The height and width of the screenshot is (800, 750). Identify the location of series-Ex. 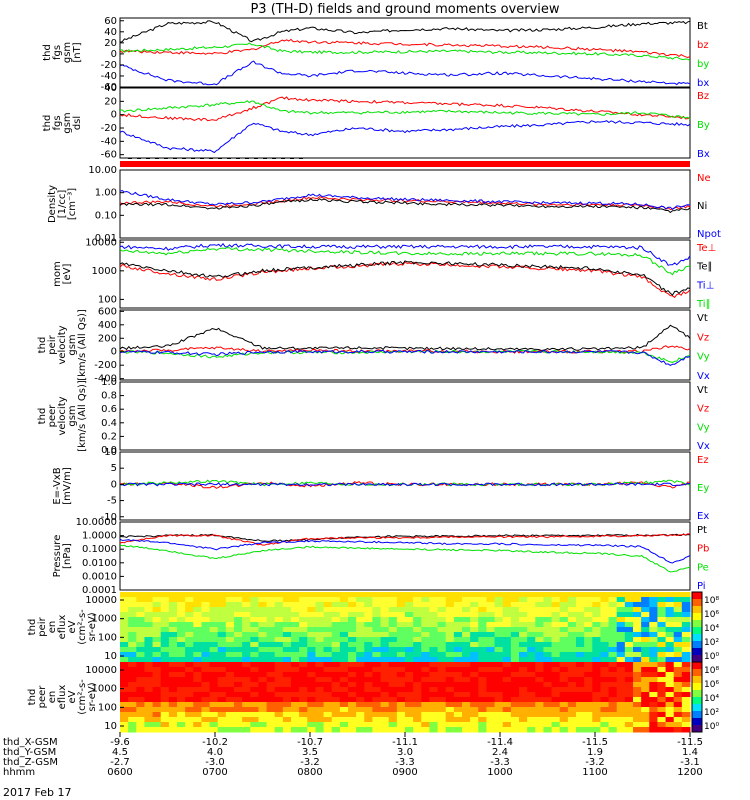
(405, 484).